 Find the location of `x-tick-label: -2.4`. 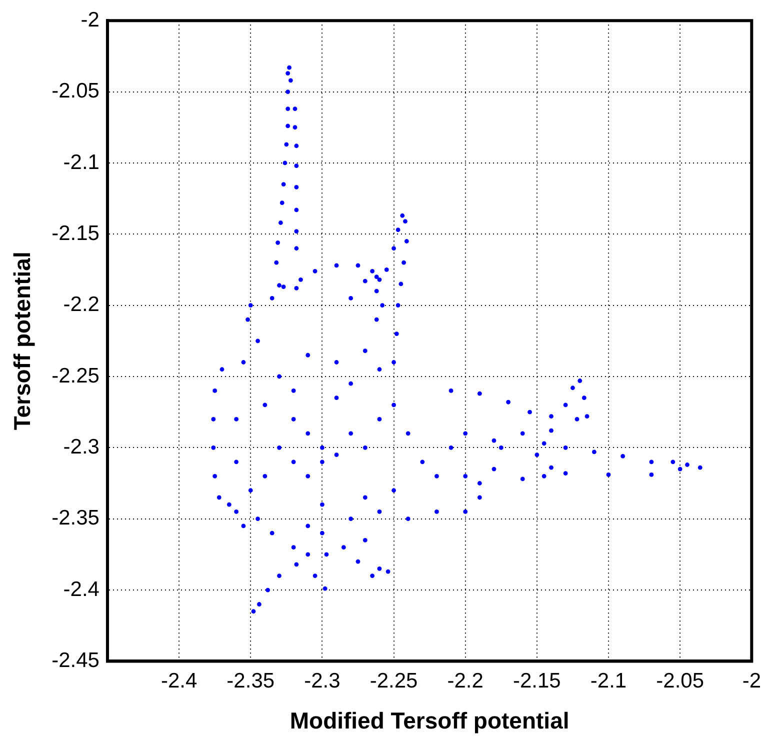

x-tick-label: -2.4 is located at coordinates (179, 681).